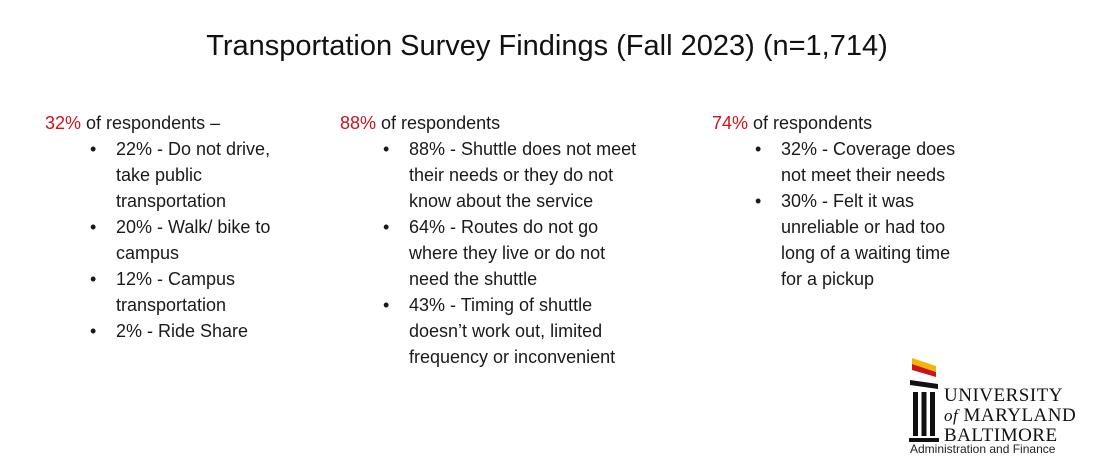 This screenshot has width=1094, height=460. What do you see at coordinates (730, 123) in the screenshot?
I see `lead-percentage: 74%` at bounding box center [730, 123].